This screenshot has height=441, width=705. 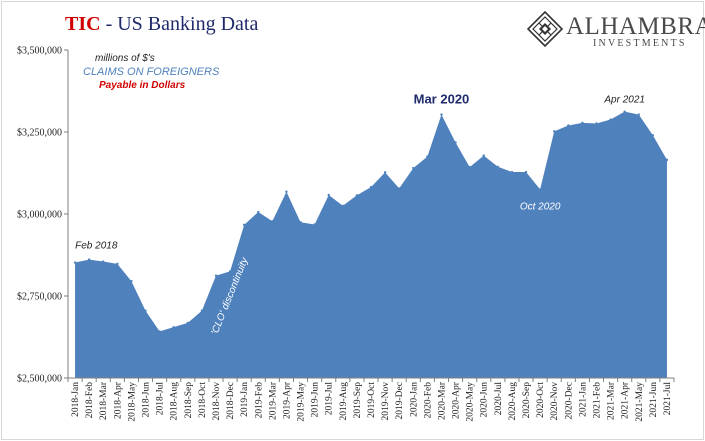 What do you see at coordinates (344, 401) in the screenshot?
I see `x-tick-label: 2019-Aug` at bounding box center [344, 401].